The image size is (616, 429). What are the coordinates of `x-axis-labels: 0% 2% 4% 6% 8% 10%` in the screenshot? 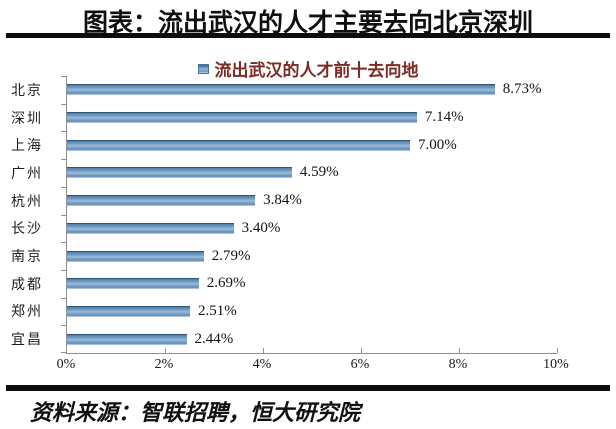 It's located at (313, 366).